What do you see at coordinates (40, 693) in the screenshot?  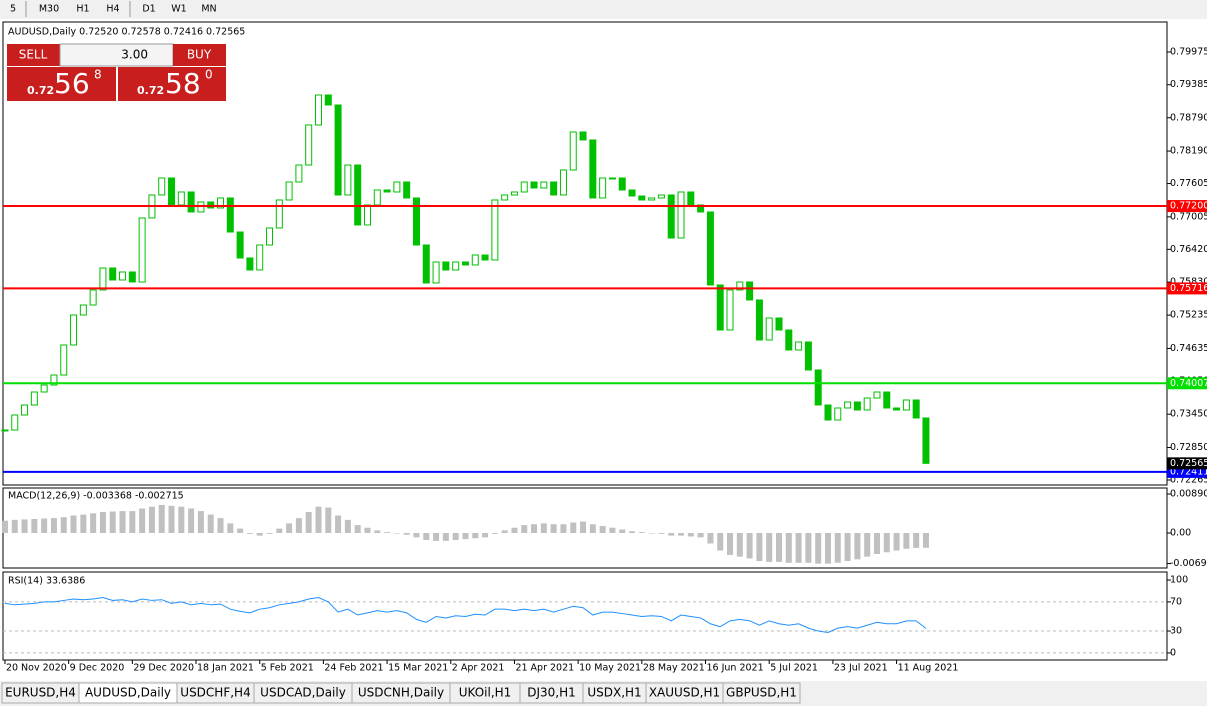 I see `tab-label: EURUSD,H4` at bounding box center [40, 693].